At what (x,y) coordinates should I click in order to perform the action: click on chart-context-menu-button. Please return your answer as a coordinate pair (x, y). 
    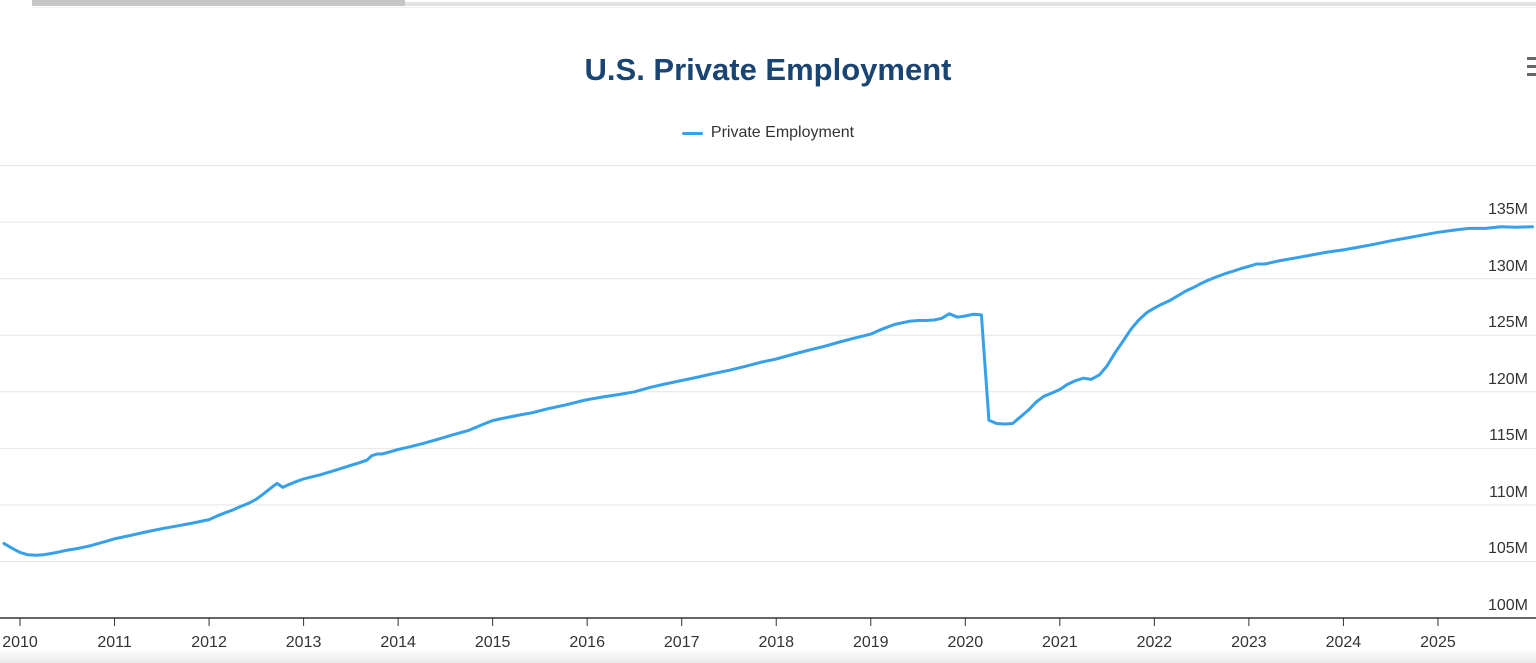
    Looking at the image, I should click on (1531, 68).